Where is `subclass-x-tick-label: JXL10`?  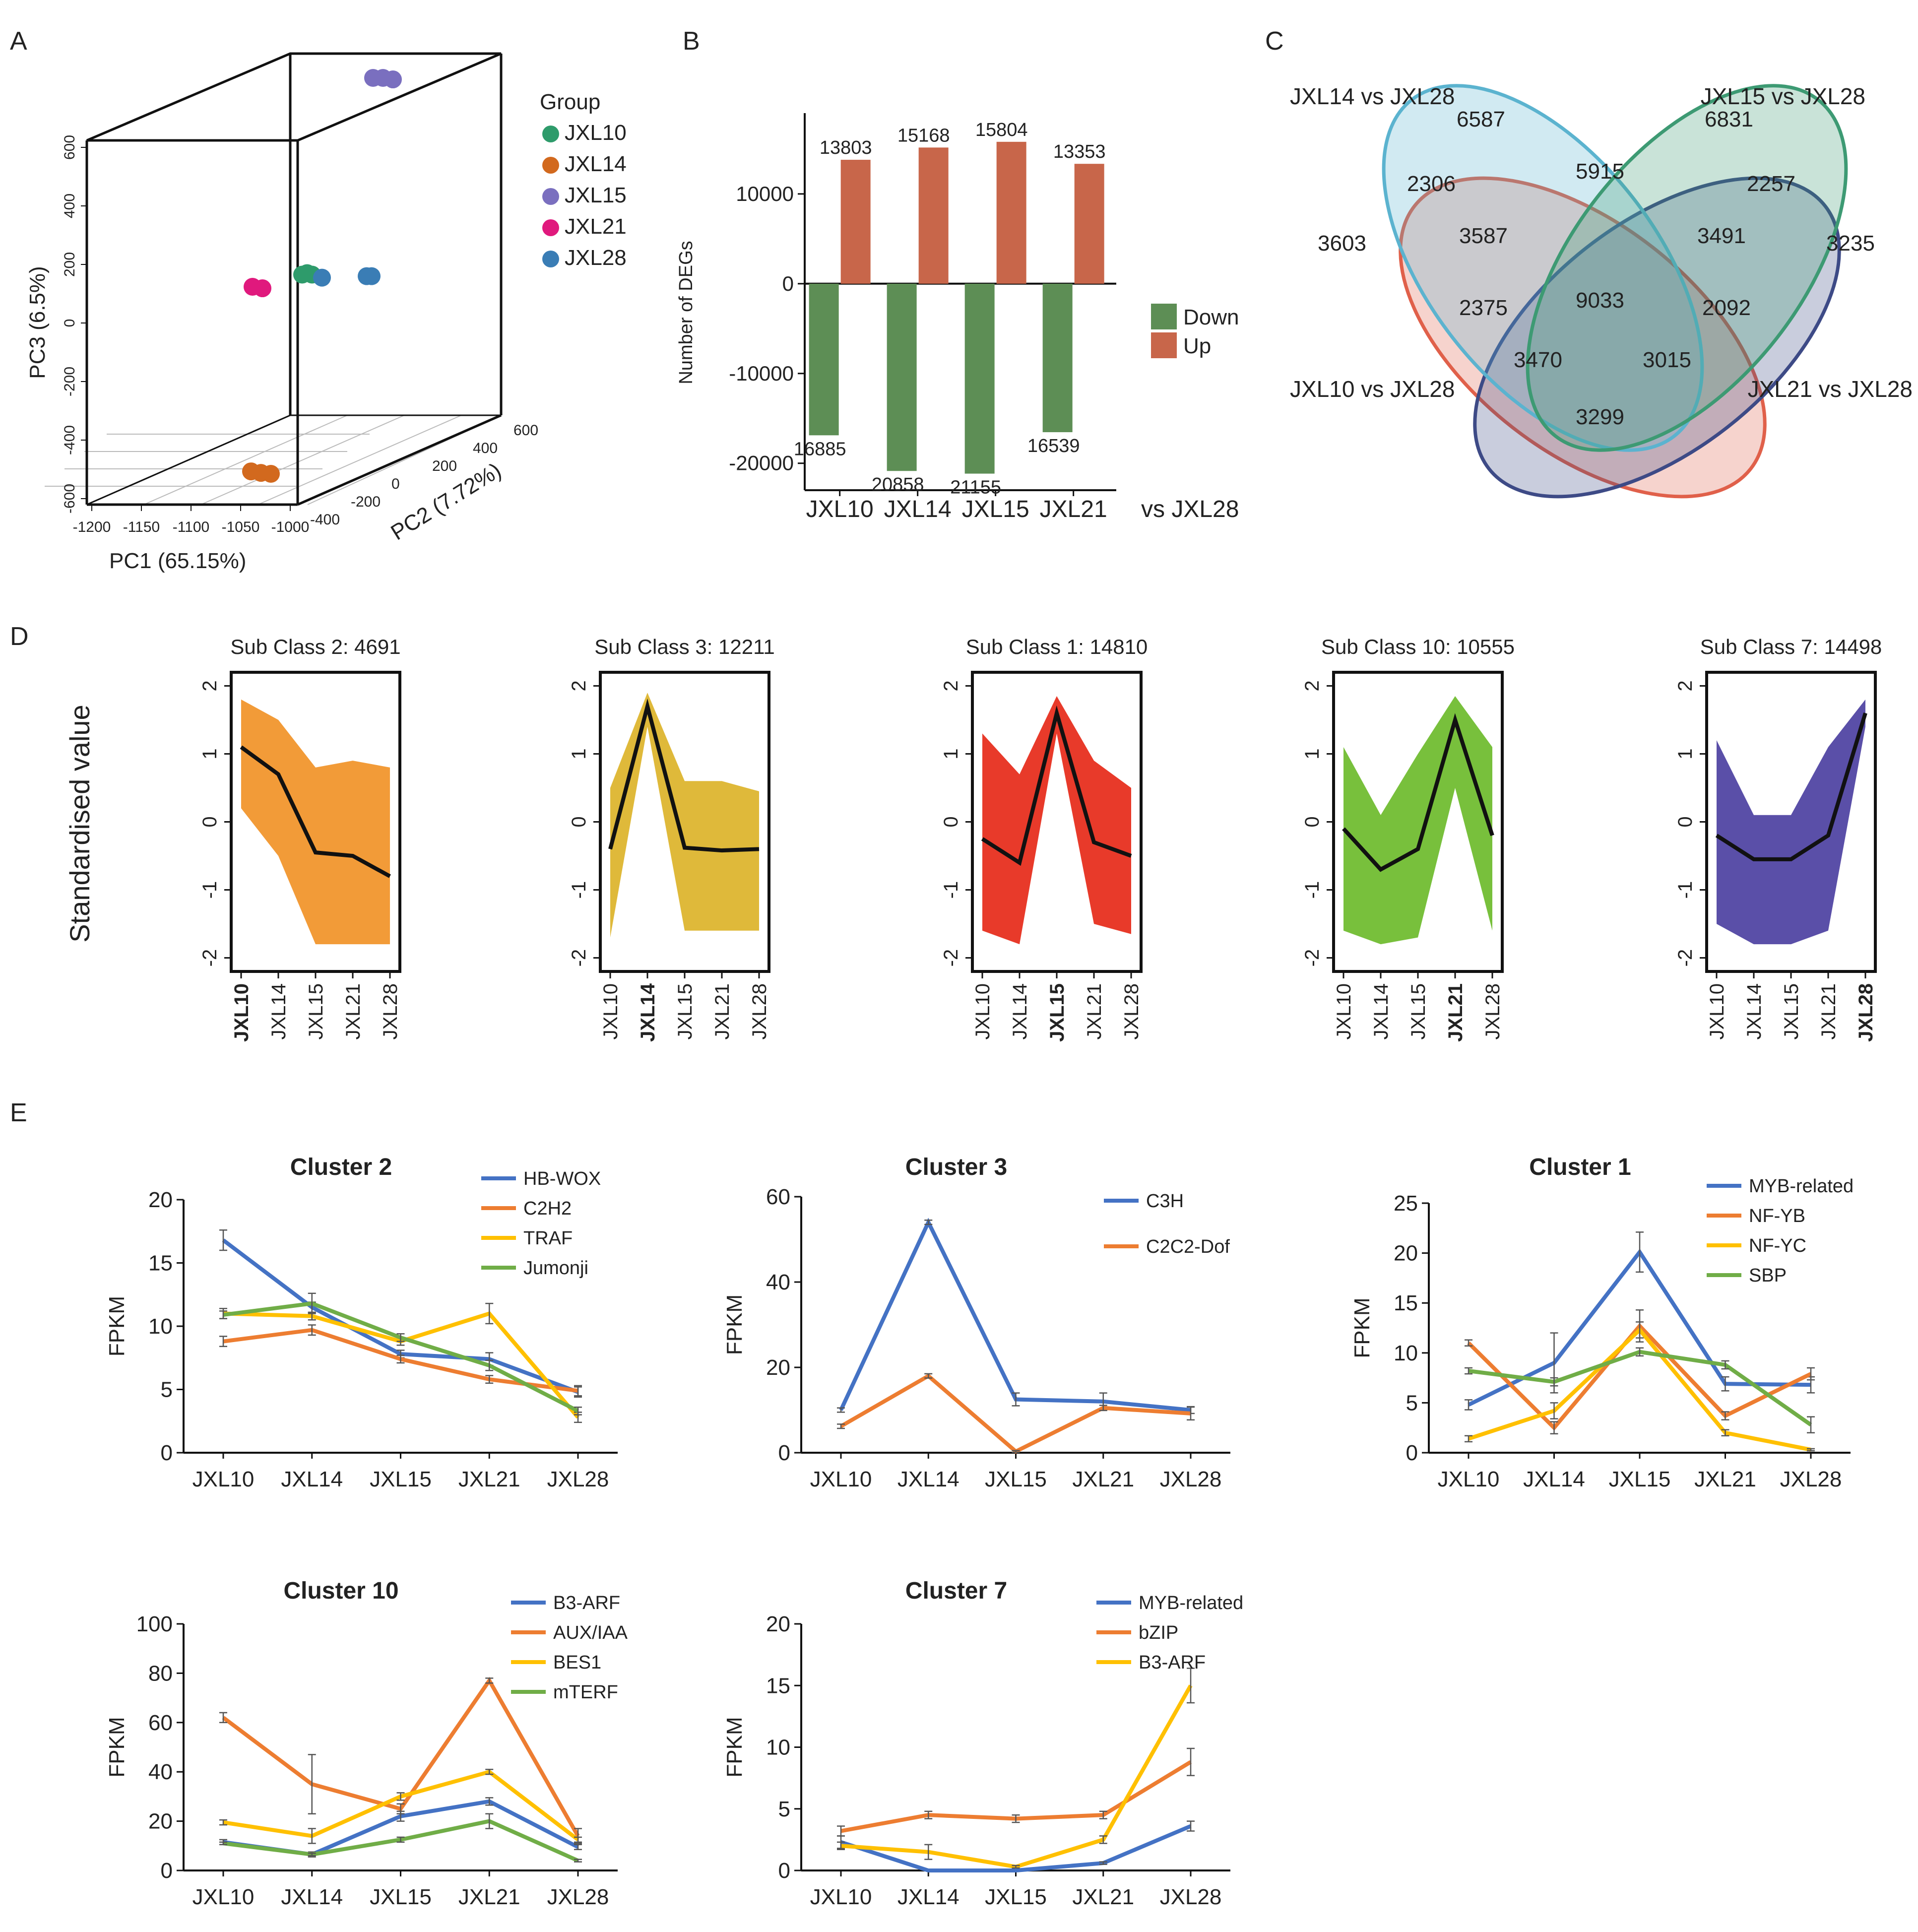
subclass-x-tick-label: JXL10 is located at coordinates (983, 1011).